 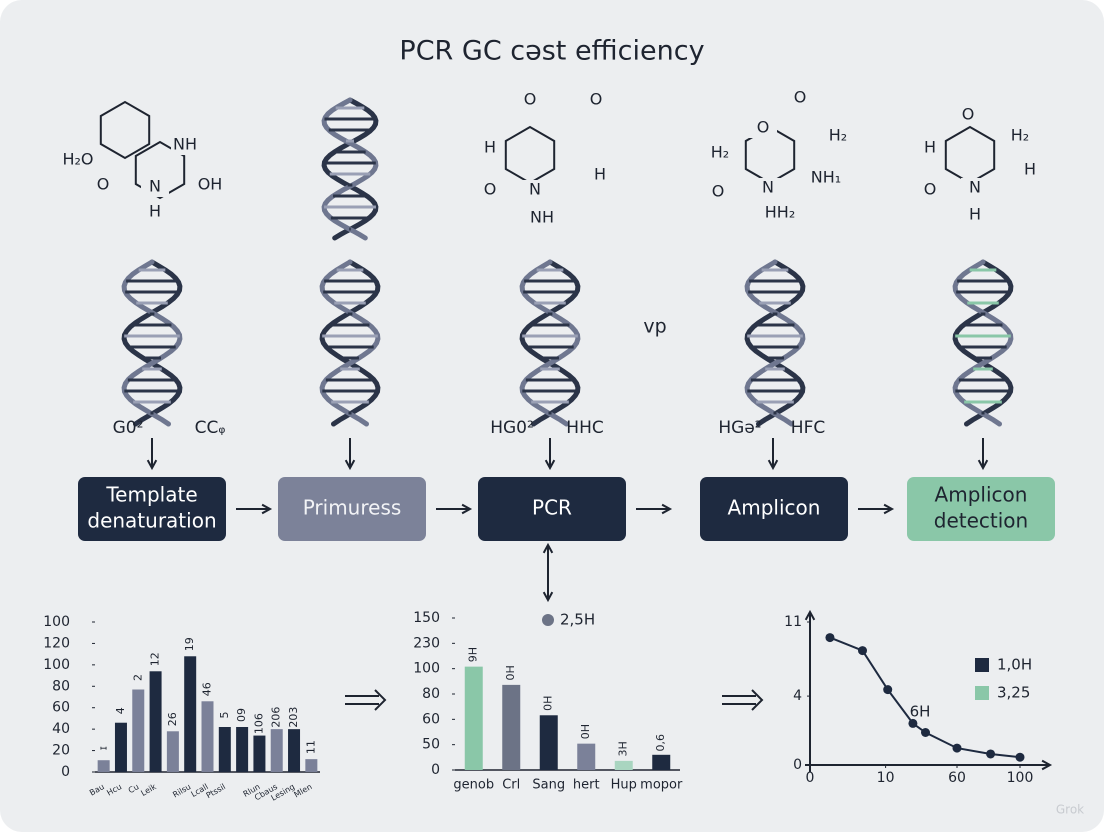 I want to click on flow-label: denaturation, so click(x=151, y=521).